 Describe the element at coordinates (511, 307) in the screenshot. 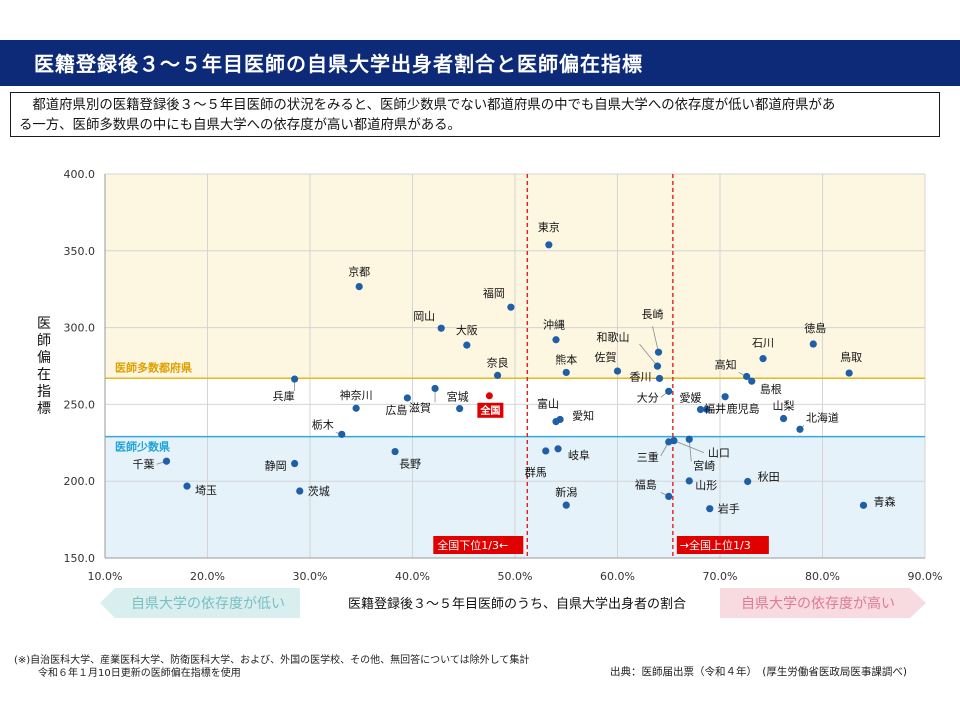

I see `data-point-福岡` at that location.